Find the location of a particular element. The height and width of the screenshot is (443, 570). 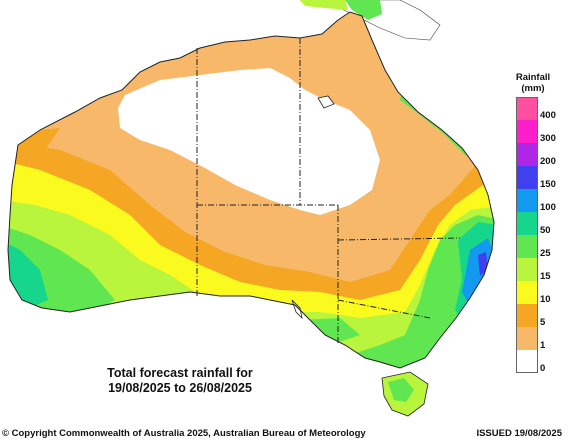

legend-label-5: 5 is located at coordinates (543, 322).